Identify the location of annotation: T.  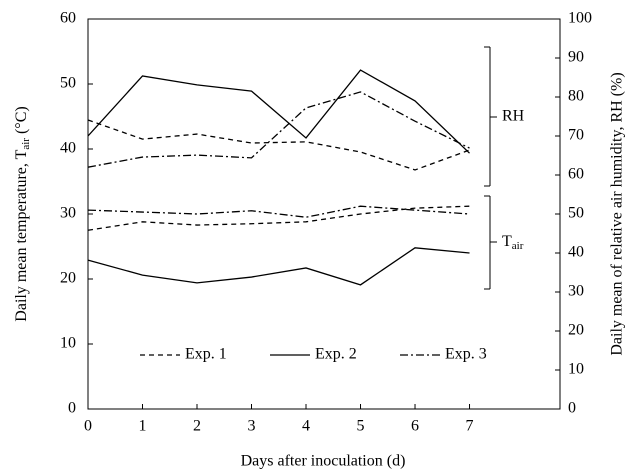
(507, 241).